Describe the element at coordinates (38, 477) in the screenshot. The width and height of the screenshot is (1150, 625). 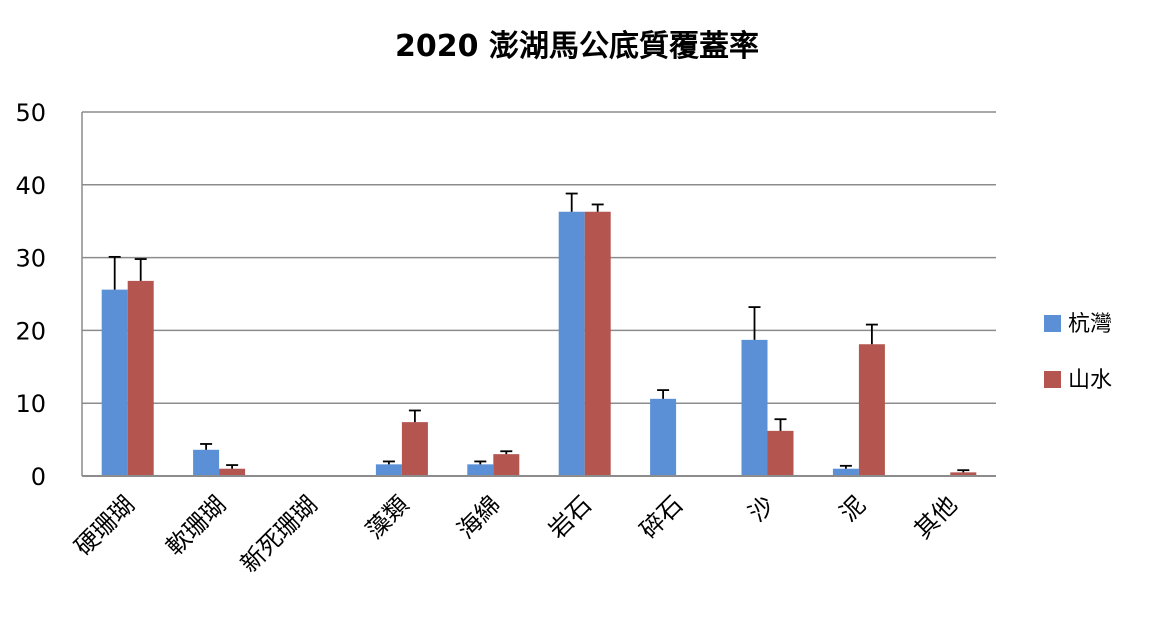
I see `y-tick-label: 0` at that location.